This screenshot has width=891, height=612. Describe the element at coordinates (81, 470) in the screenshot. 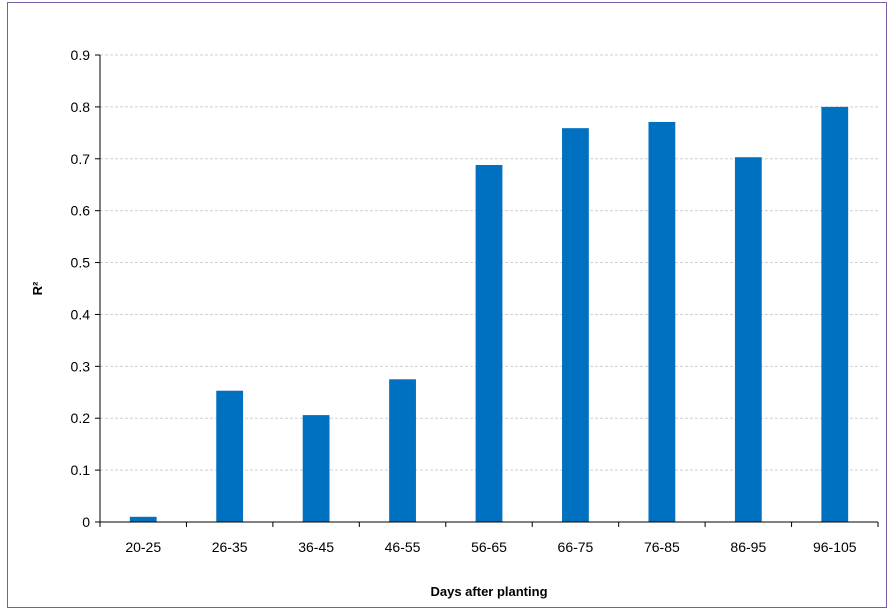

I see `y-tick-label: 0.1` at that location.